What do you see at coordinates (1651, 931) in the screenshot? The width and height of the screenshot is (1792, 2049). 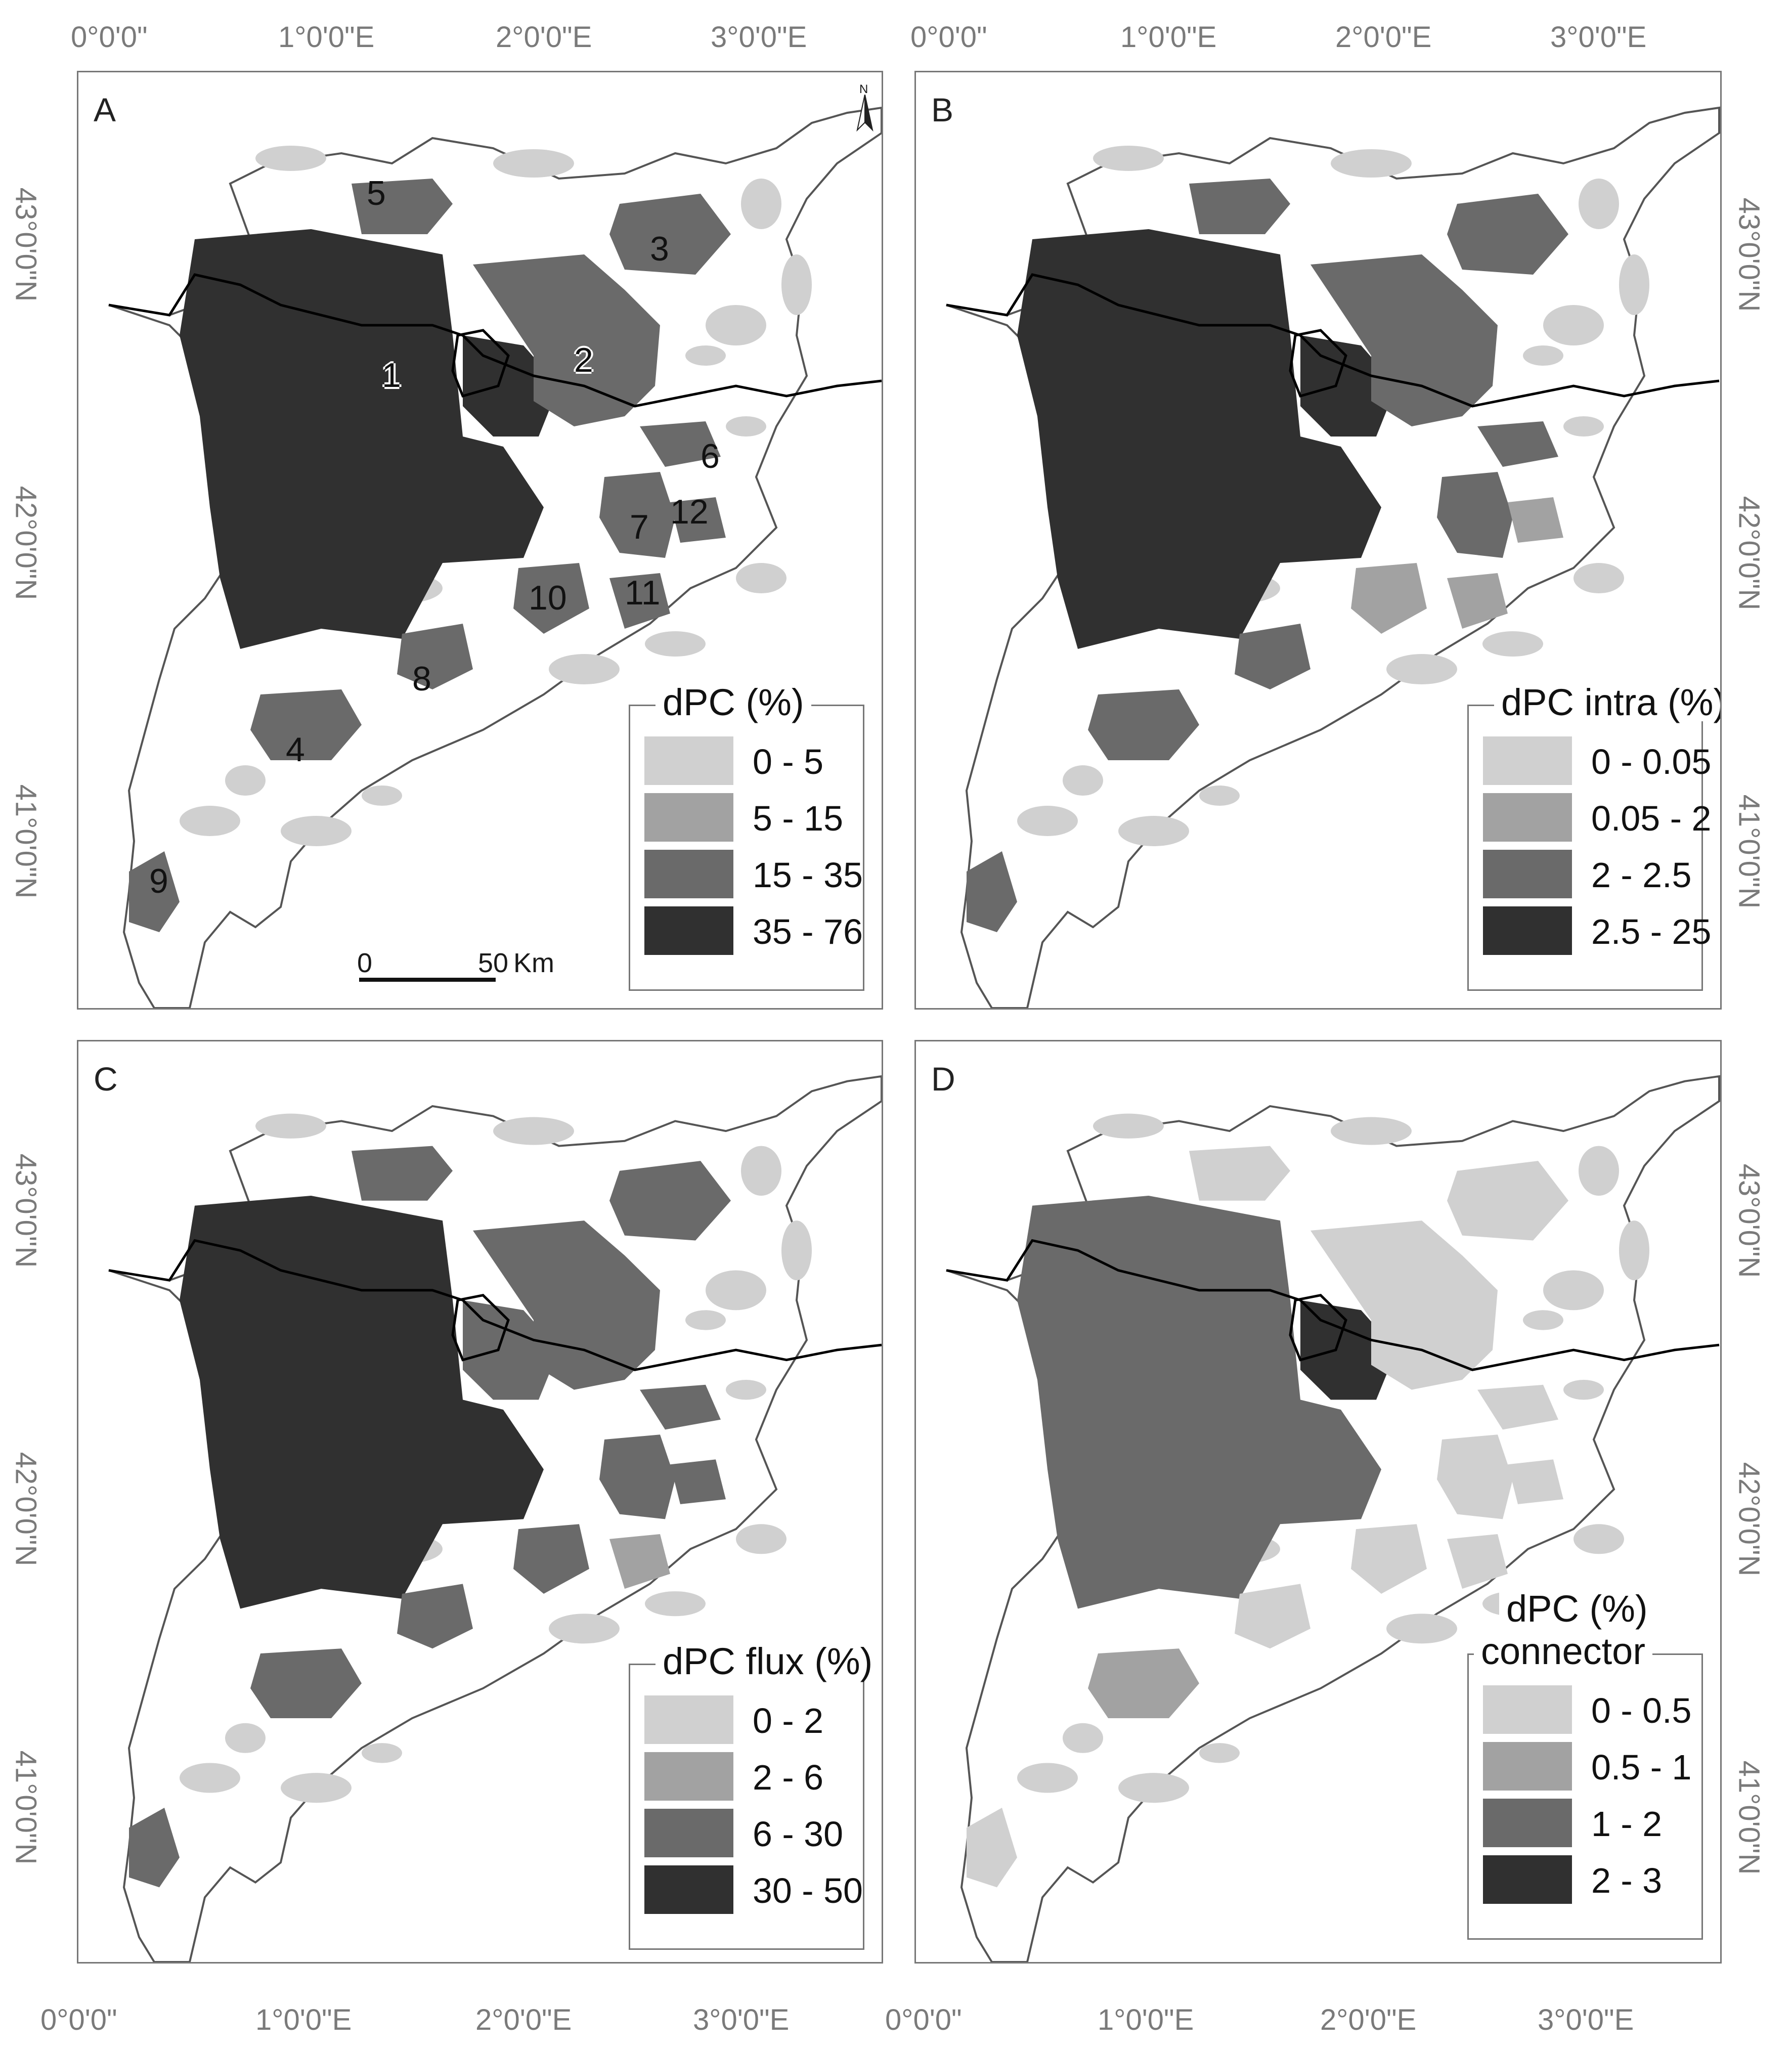 I see `legend-range-label: 2.5 - 25` at bounding box center [1651, 931].